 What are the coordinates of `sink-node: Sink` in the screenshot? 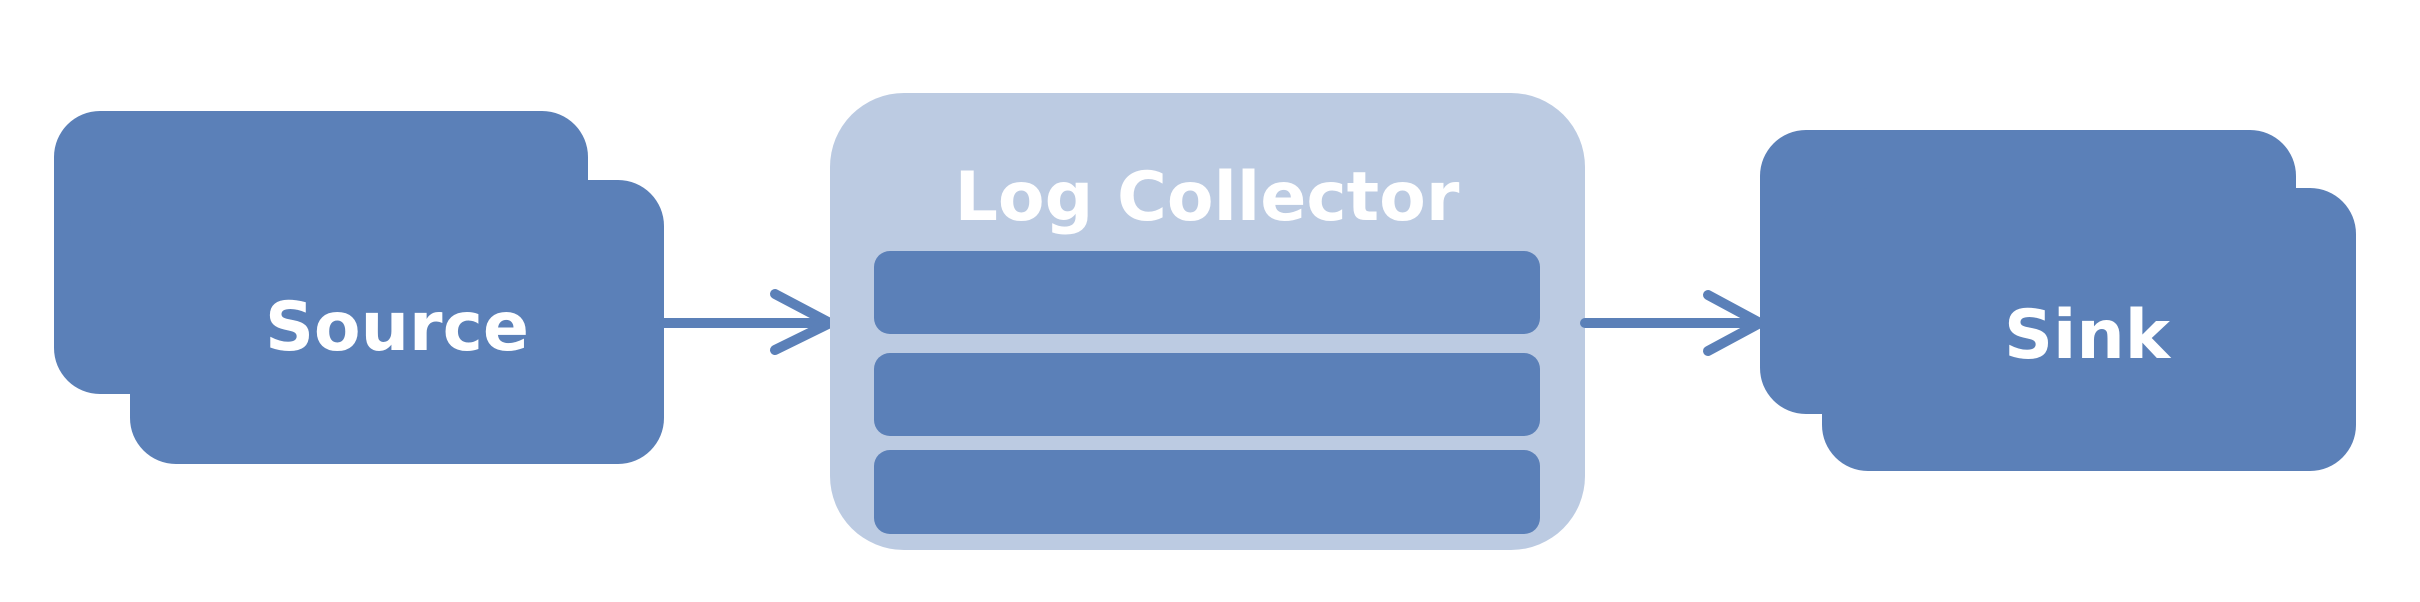 It's located at (2058, 300).